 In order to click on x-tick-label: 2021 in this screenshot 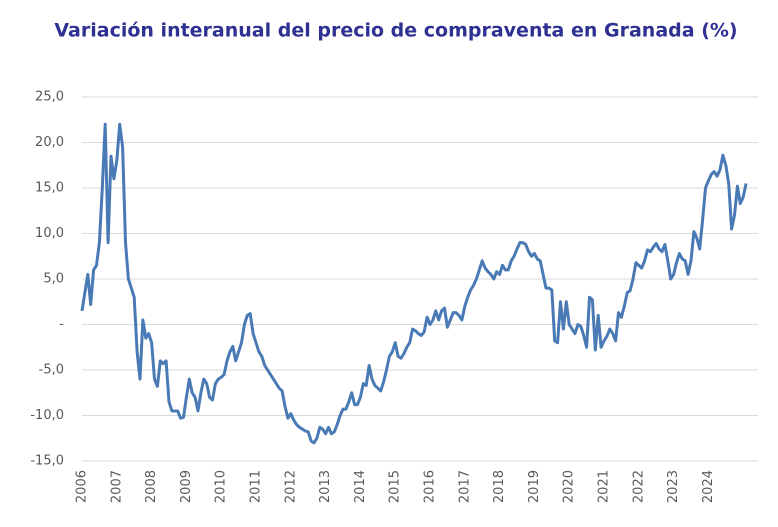, I will do `click(604, 486)`.